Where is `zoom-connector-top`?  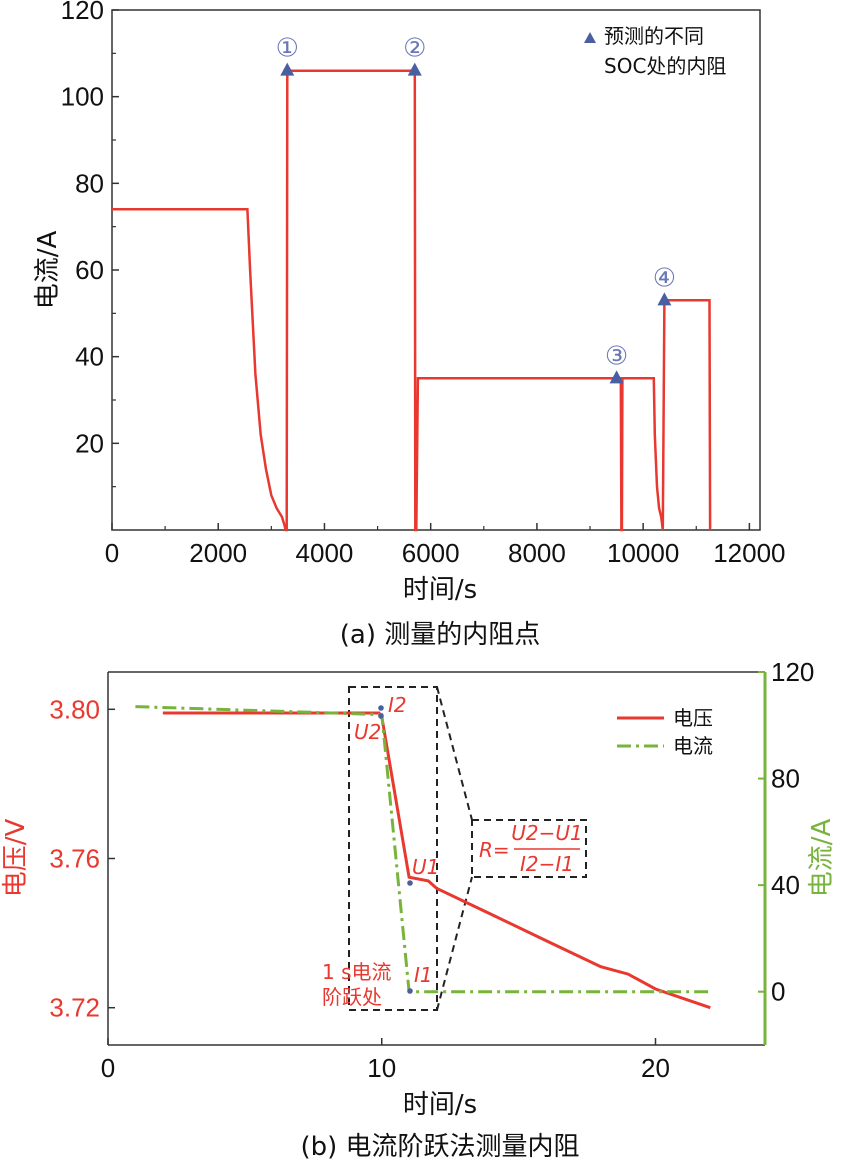 zoom-connector-top is located at coordinates (454, 753).